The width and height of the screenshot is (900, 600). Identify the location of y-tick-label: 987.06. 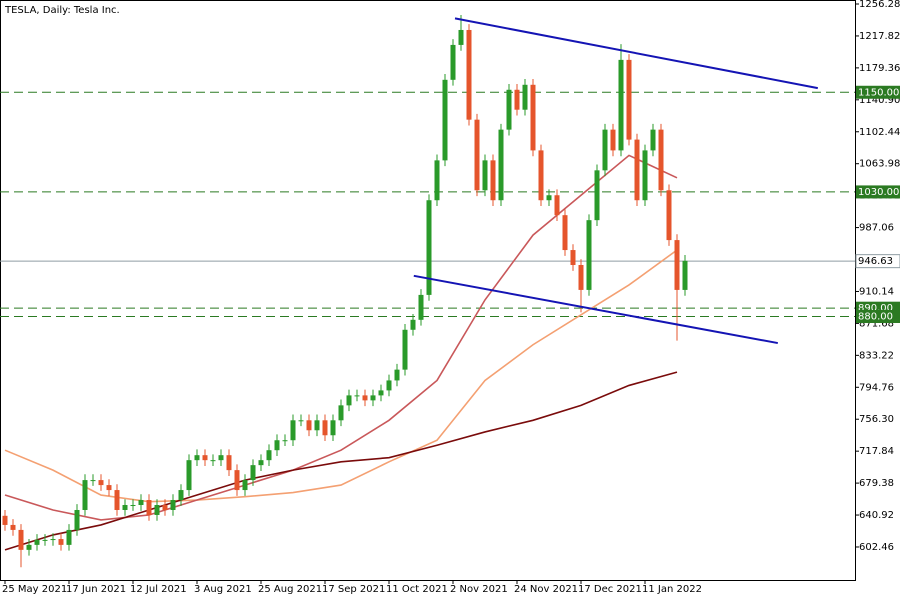
(876, 228).